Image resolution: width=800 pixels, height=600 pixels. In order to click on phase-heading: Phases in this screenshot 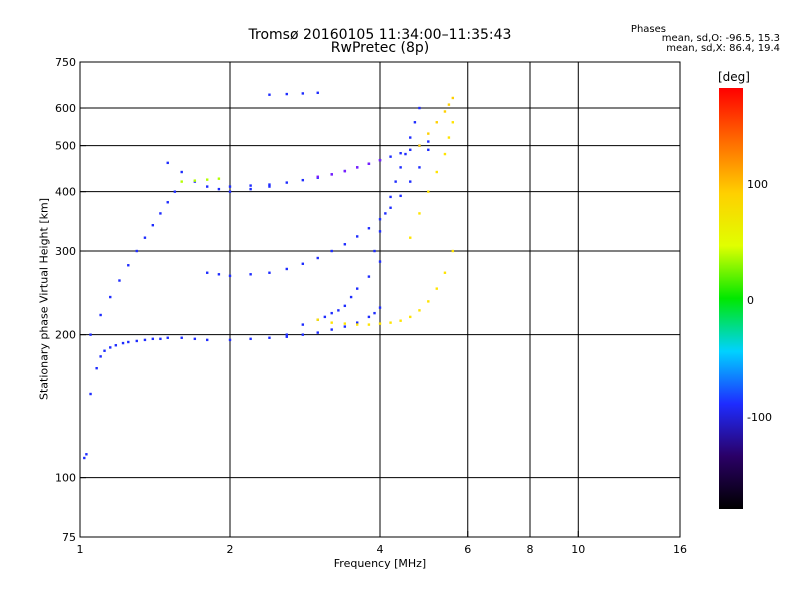, I will do `click(648, 29)`.